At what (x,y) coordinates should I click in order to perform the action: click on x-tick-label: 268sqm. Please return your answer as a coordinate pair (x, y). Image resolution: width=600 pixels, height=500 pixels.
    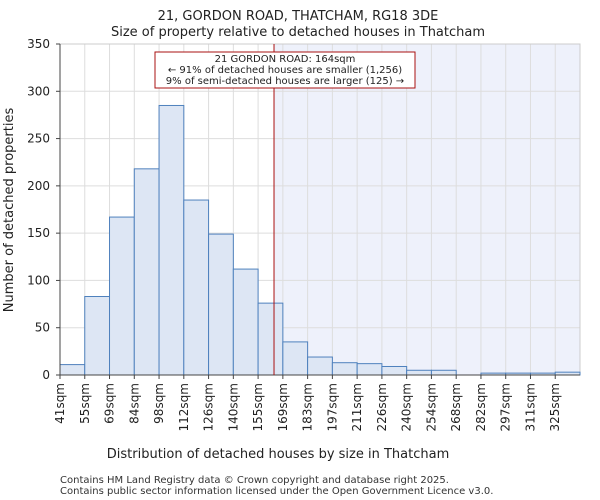
    Looking at the image, I should click on (456, 407).